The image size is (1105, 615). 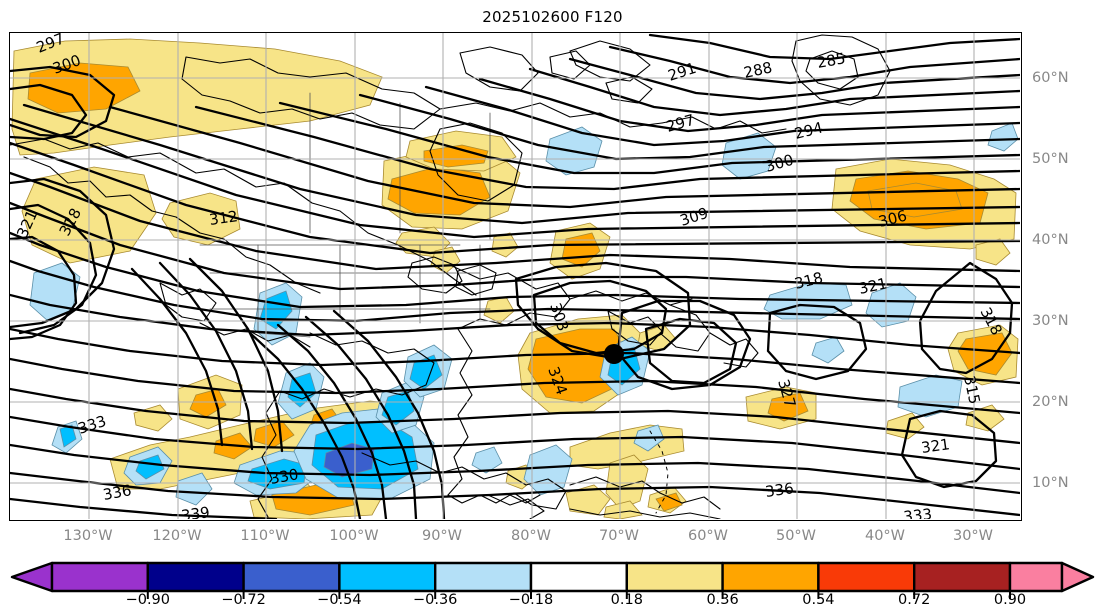 I want to click on svg-text: 339, so click(x=195, y=511).